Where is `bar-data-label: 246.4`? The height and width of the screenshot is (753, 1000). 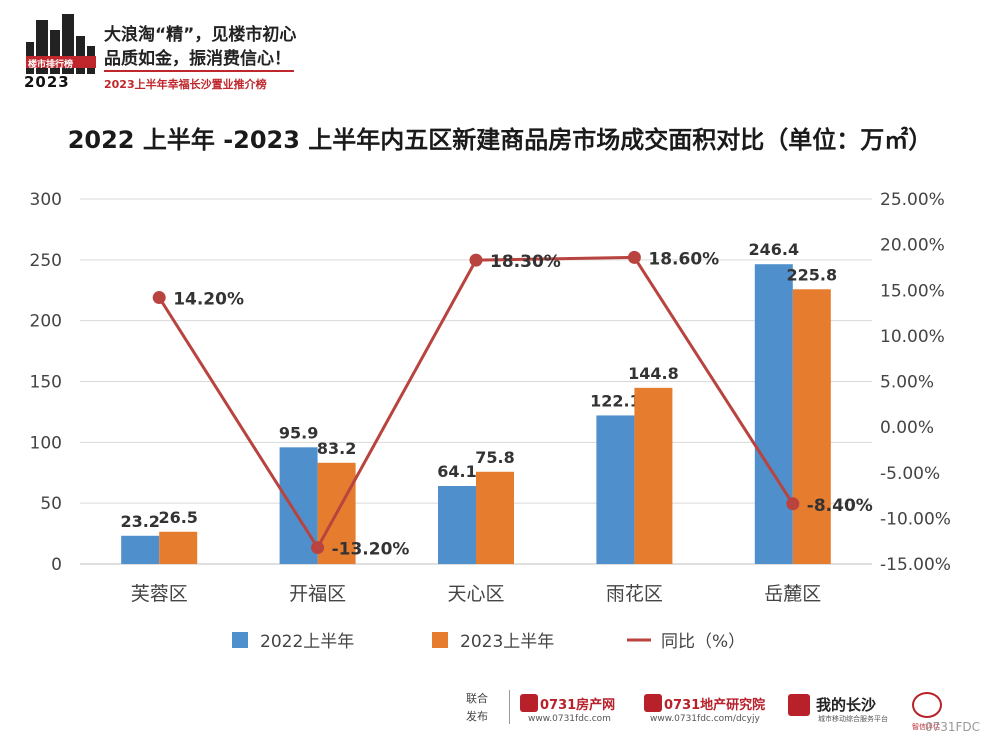 bar-data-label: 246.4 is located at coordinates (773, 249).